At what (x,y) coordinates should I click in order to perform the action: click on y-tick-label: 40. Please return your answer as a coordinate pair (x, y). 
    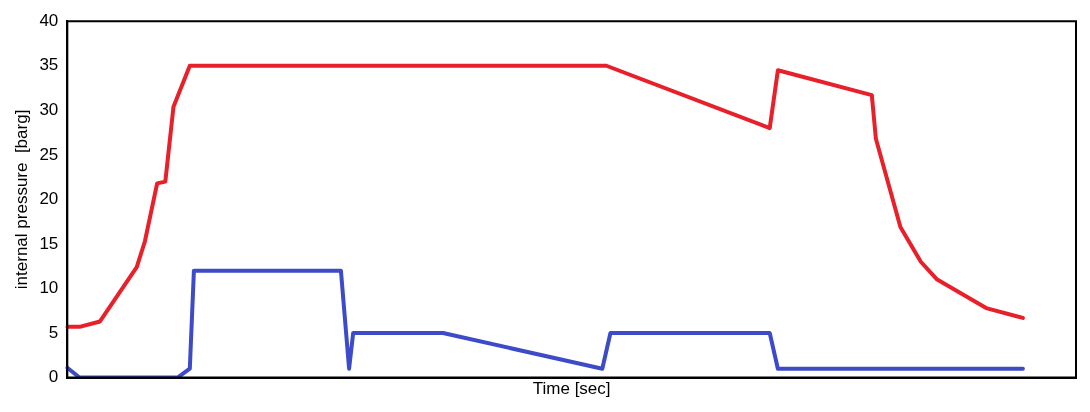
    Looking at the image, I should click on (49, 20).